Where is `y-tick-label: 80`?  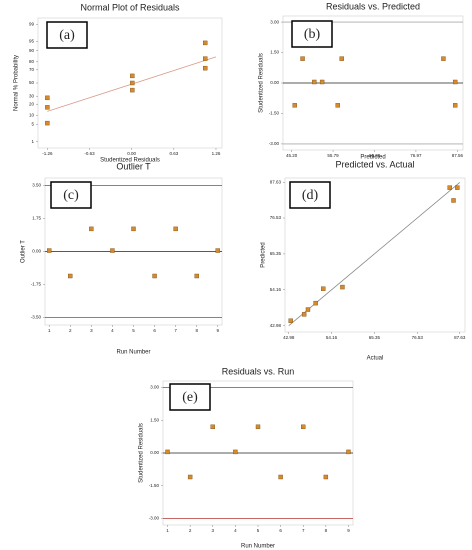 y-tick-label: 80 is located at coordinates (32, 61).